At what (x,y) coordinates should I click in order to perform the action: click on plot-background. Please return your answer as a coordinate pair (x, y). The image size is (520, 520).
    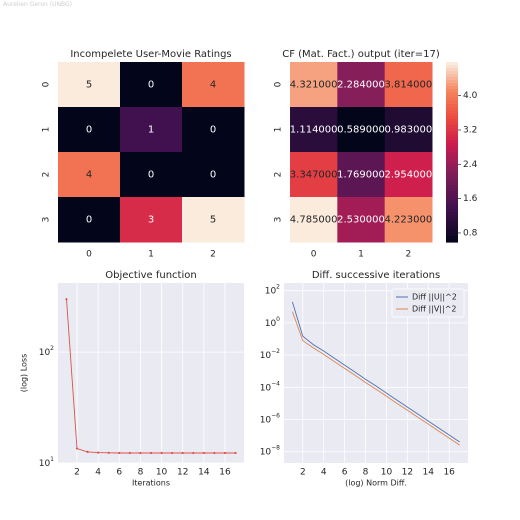
    Looking at the image, I should click on (151, 373).